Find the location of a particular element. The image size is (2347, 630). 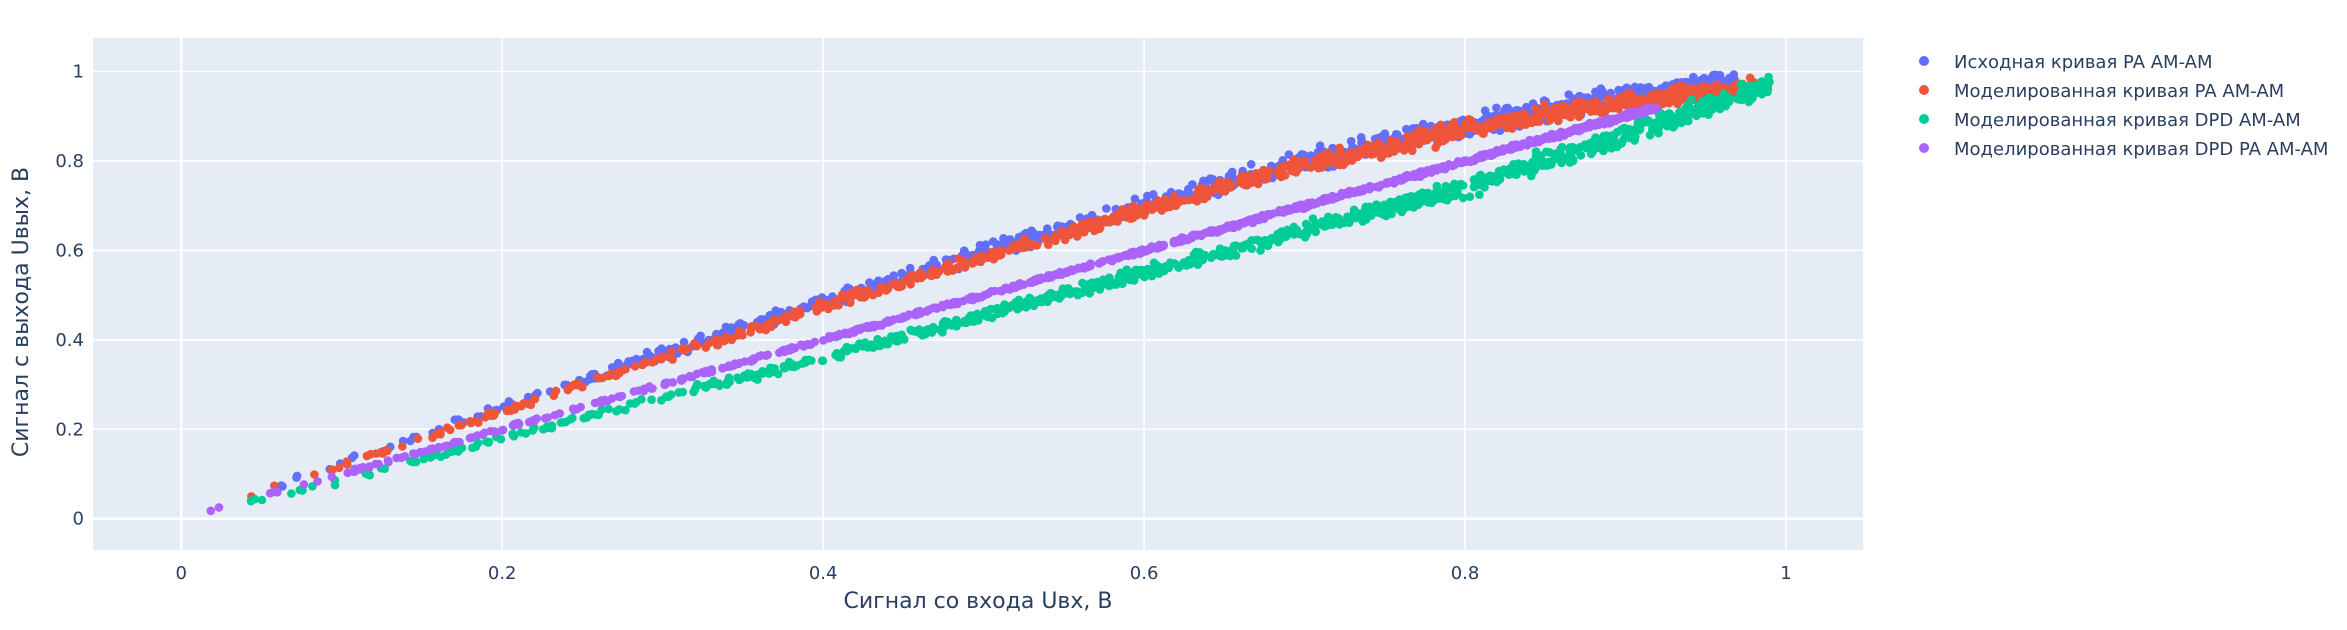

legend-item-3: Моделированная кривая DPD AM-AM is located at coordinates (2110, 120).